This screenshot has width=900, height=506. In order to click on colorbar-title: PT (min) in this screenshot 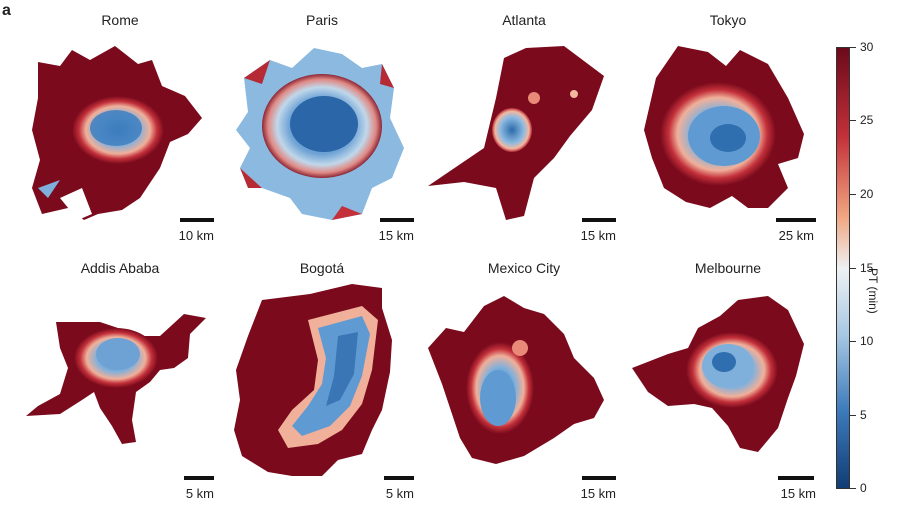, I will do `click(873, 291)`.